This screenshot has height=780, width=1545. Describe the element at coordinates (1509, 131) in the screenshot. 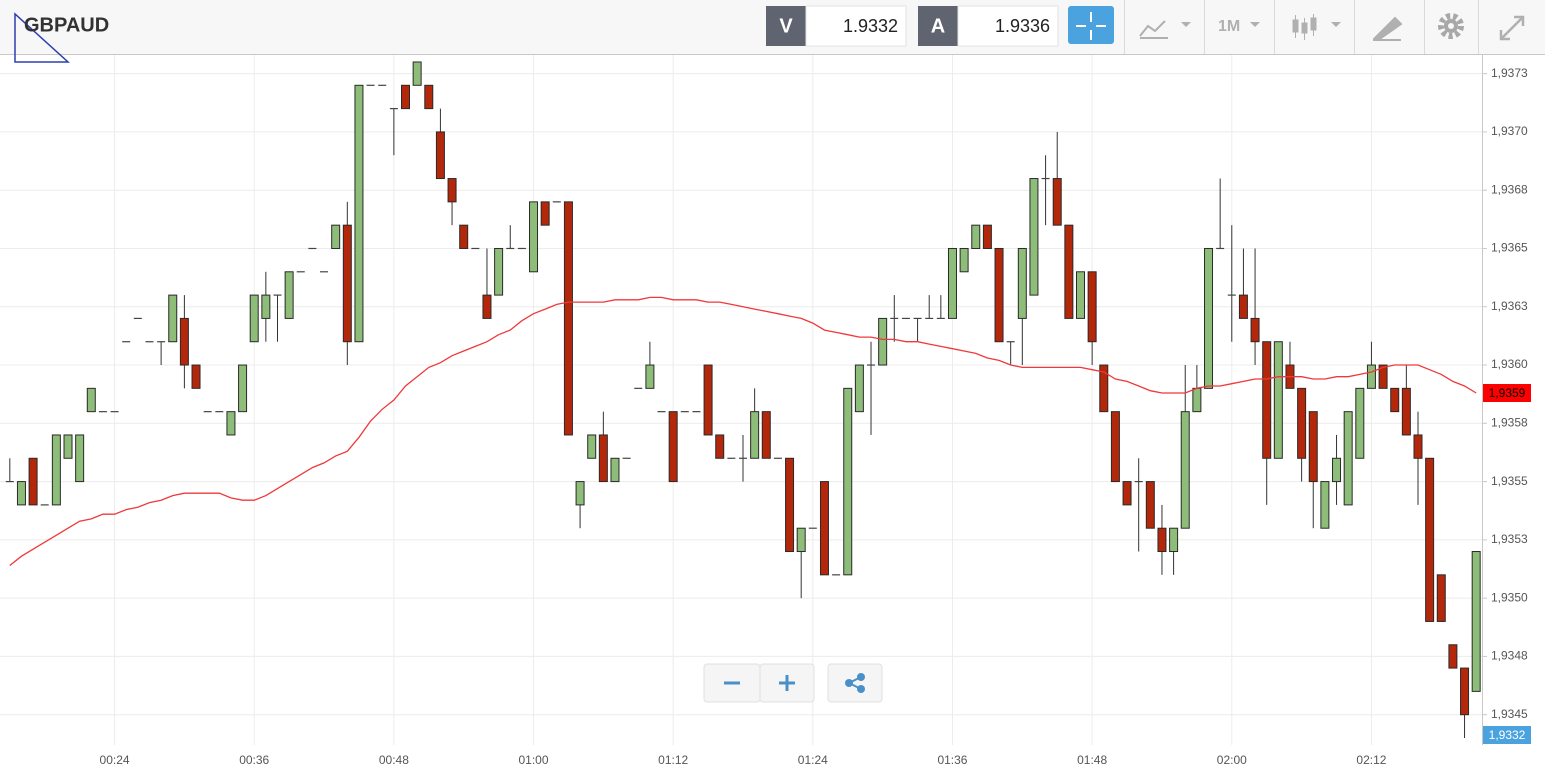

I see `y-tick-label: 1,9370` at that location.